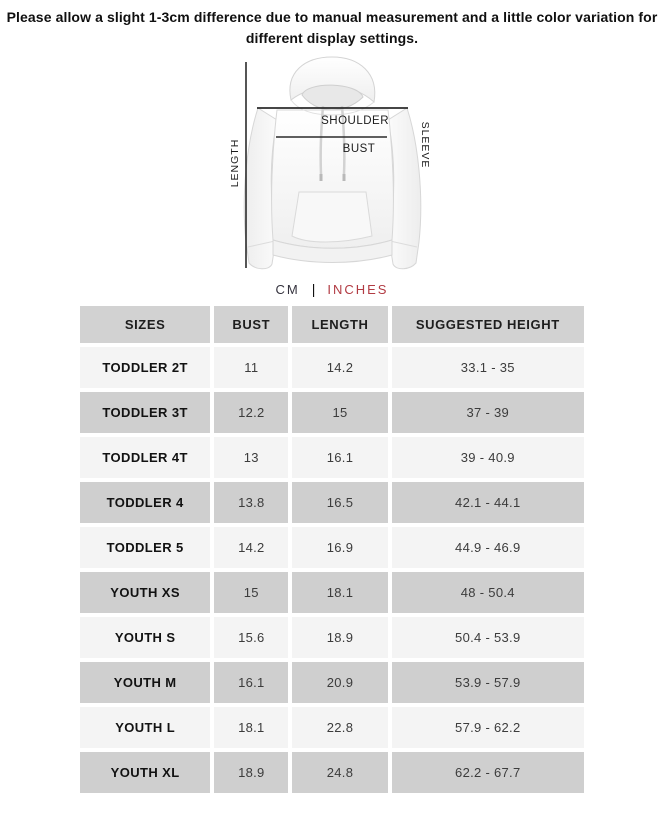 The height and width of the screenshot is (821, 664). Describe the element at coordinates (145, 682) in the screenshot. I see `size-cell: YOUTH M` at that location.